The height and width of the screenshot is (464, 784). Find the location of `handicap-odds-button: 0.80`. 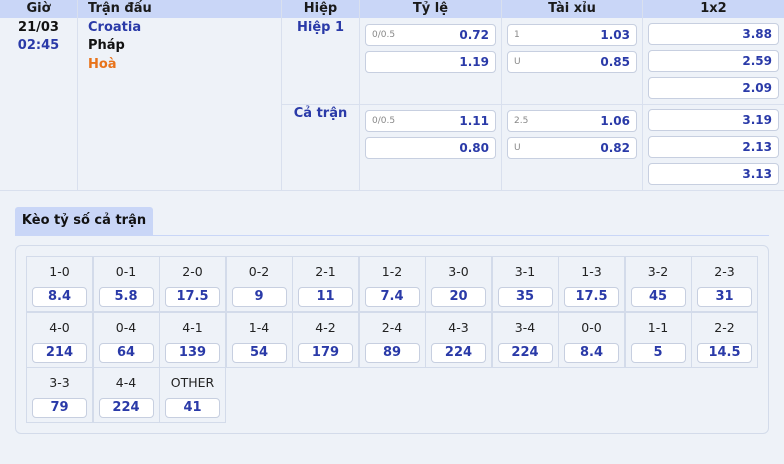

handicap-odds-button: 0.80 is located at coordinates (430, 148).